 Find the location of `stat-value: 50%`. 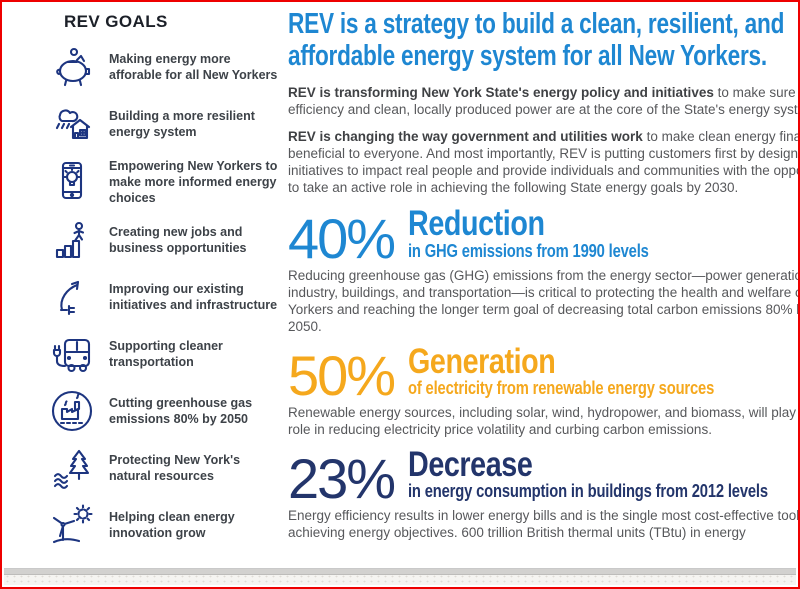

stat-value: 50% is located at coordinates (342, 375).